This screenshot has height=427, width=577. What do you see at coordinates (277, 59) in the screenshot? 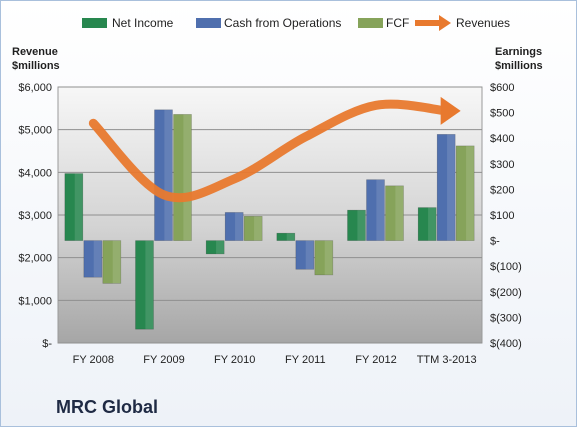
I see `axis-titles: Revenue $millions Earnings $millions` at bounding box center [277, 59].